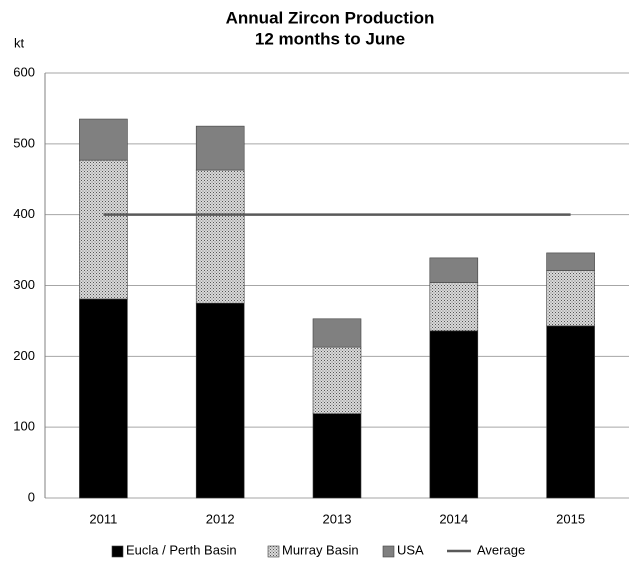 This screenshot has width=629, height=567. I want to click on legend-label: USA, so click(410, 549).